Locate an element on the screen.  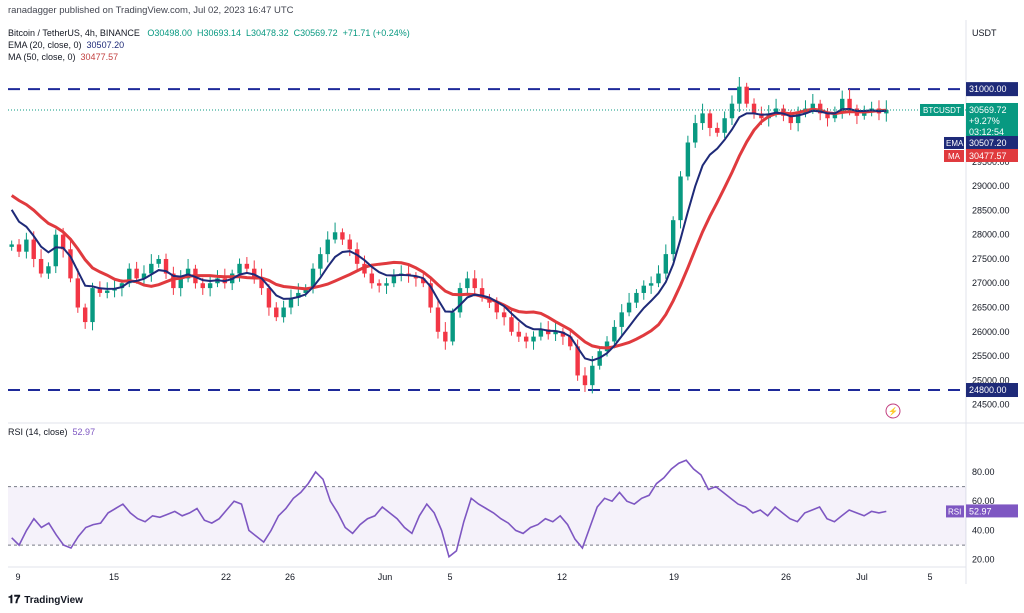
rsi-band is located at coordinates (487, 516).